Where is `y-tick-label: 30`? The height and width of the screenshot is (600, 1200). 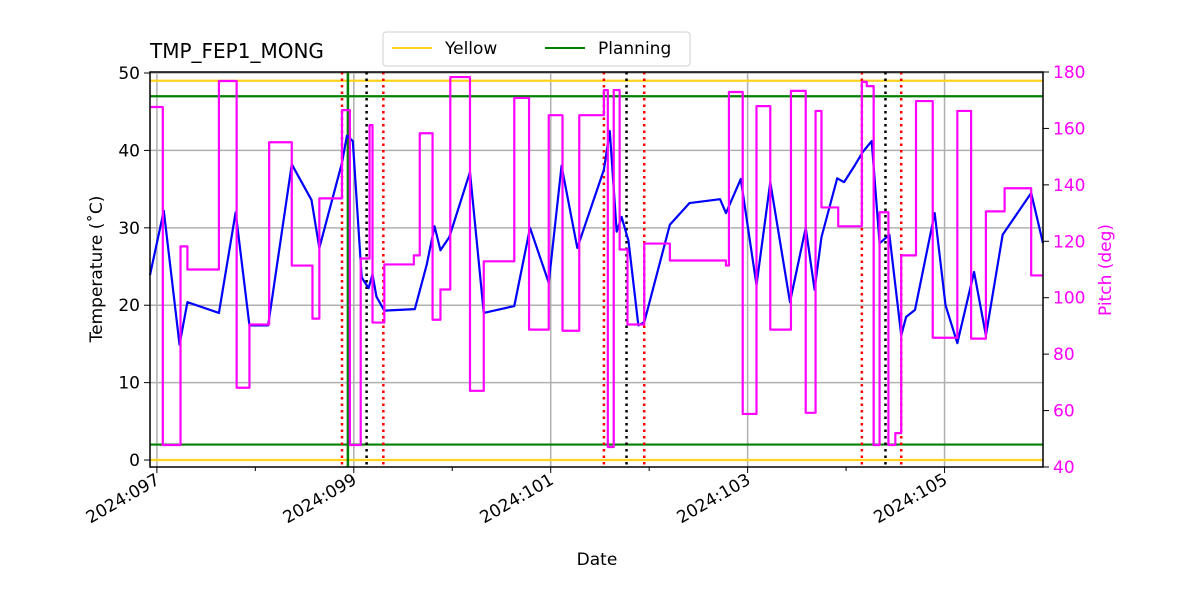 y-tick-label: 30 is located at coordinates (129, 229).